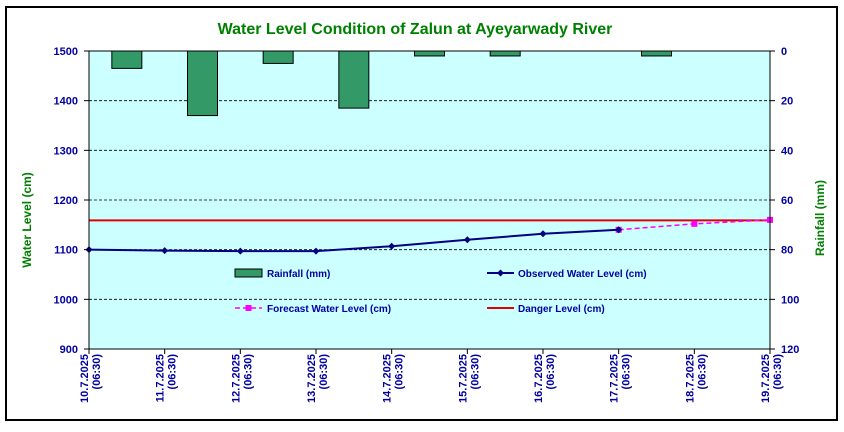 The height and width of the screenshot is (432, 844). Describe the element at coordinates (787, 151) in the screenshot. I see `y2-tick-label: 40` at that location.